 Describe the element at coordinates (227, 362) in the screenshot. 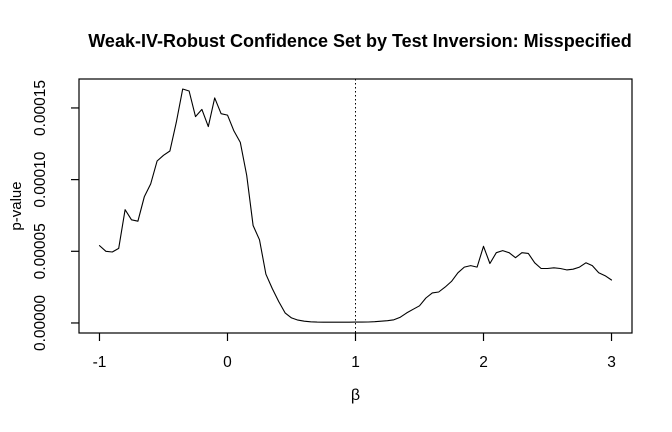

I see `x-tick-label: 0` at that location.